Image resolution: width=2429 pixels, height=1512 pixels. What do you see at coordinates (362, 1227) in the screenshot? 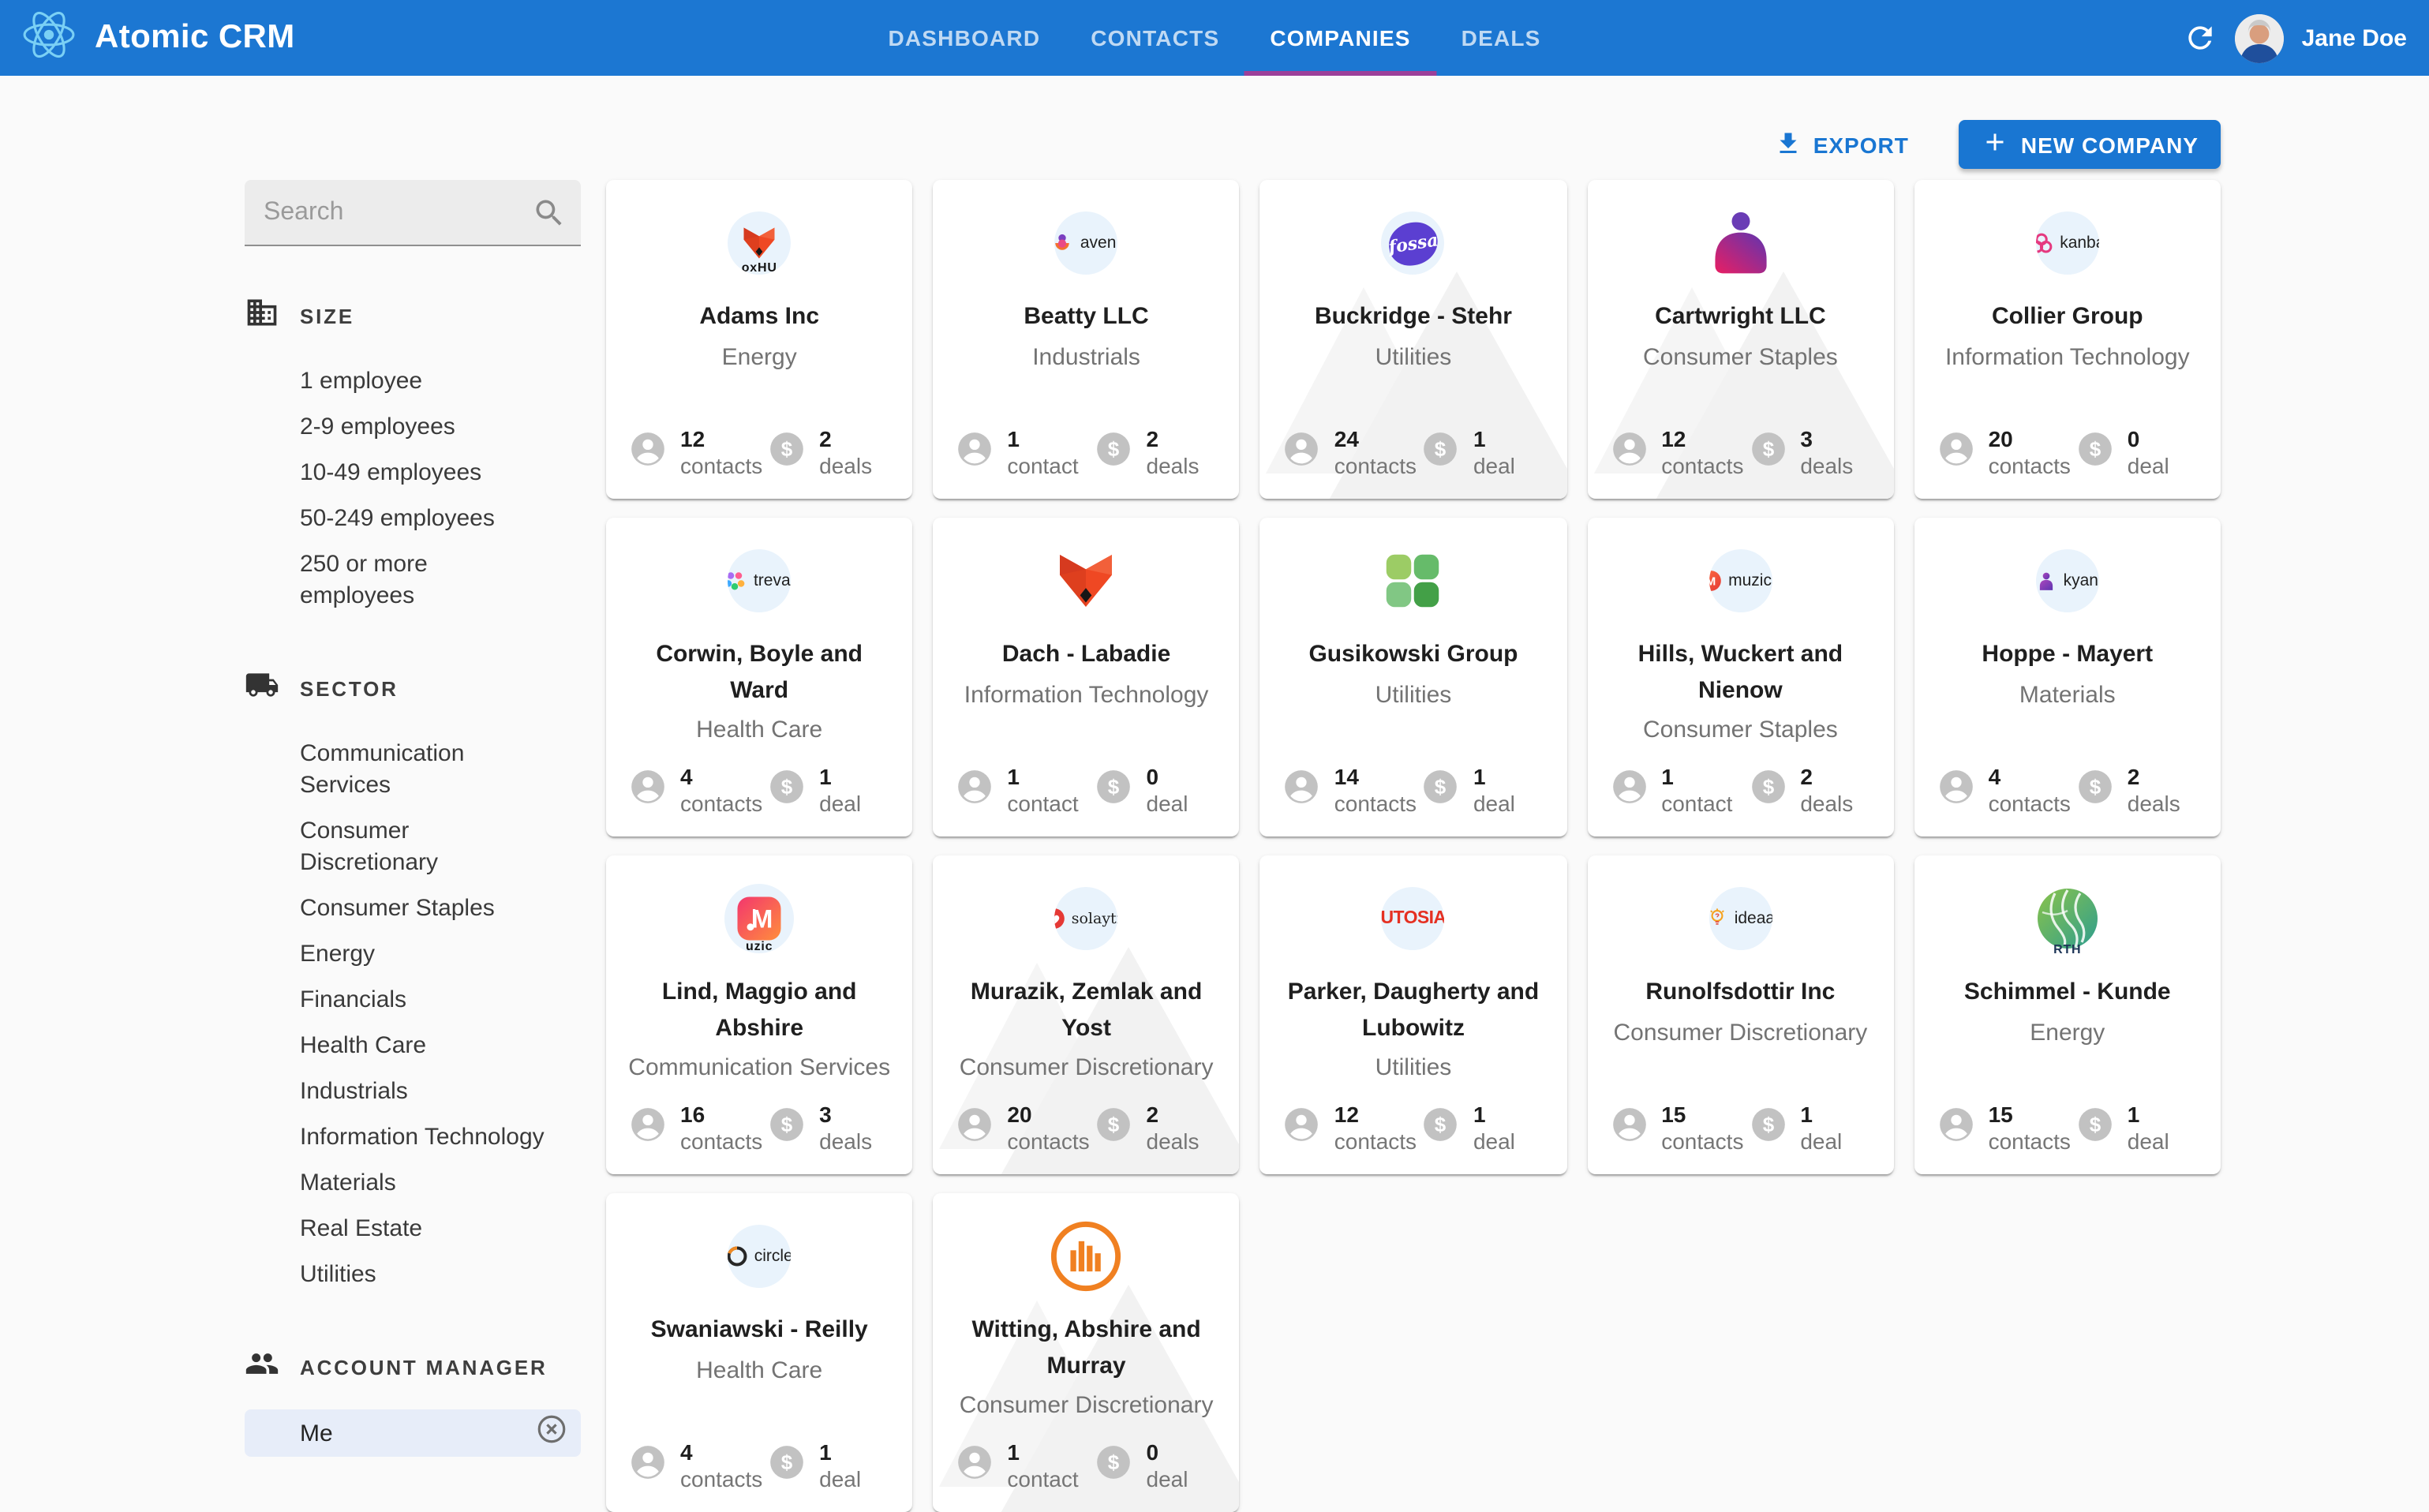
I see `filter-sector-option: Real Estate` at bounding box center [362, 1227].